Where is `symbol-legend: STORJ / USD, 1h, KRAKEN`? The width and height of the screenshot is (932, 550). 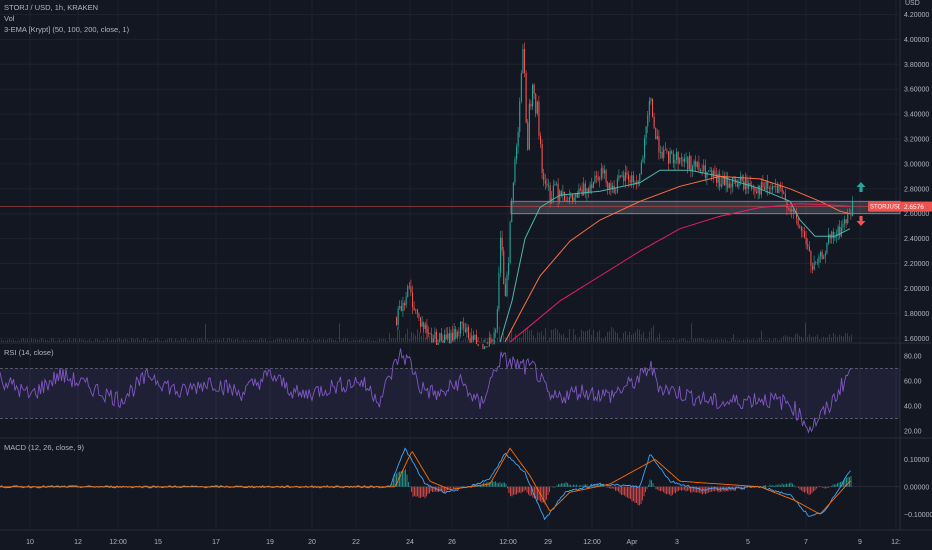 symbol-legend: STORJ / USD, 1h, KRAKEN is located at coordinates (51, 7).